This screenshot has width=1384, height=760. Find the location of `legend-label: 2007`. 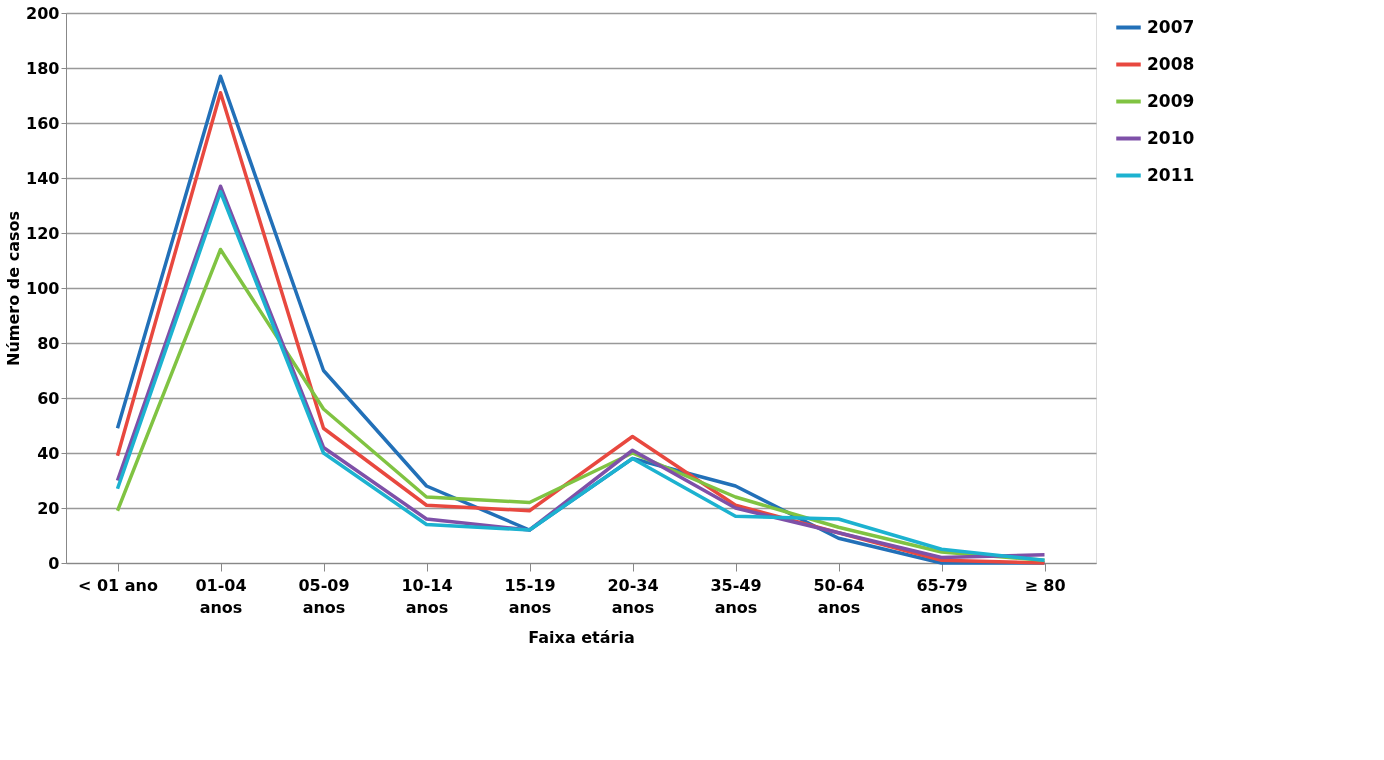

legend-label: 2007 is located at coordinates (1171, 26).